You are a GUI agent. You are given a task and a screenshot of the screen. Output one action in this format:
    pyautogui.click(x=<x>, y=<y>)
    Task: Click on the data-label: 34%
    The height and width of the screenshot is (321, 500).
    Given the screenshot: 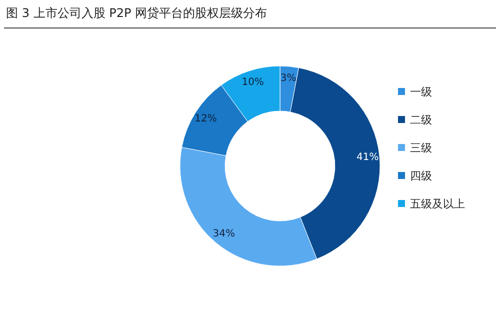 What is the action you would take?
    pyautogui.click(x=224, y=234)
    